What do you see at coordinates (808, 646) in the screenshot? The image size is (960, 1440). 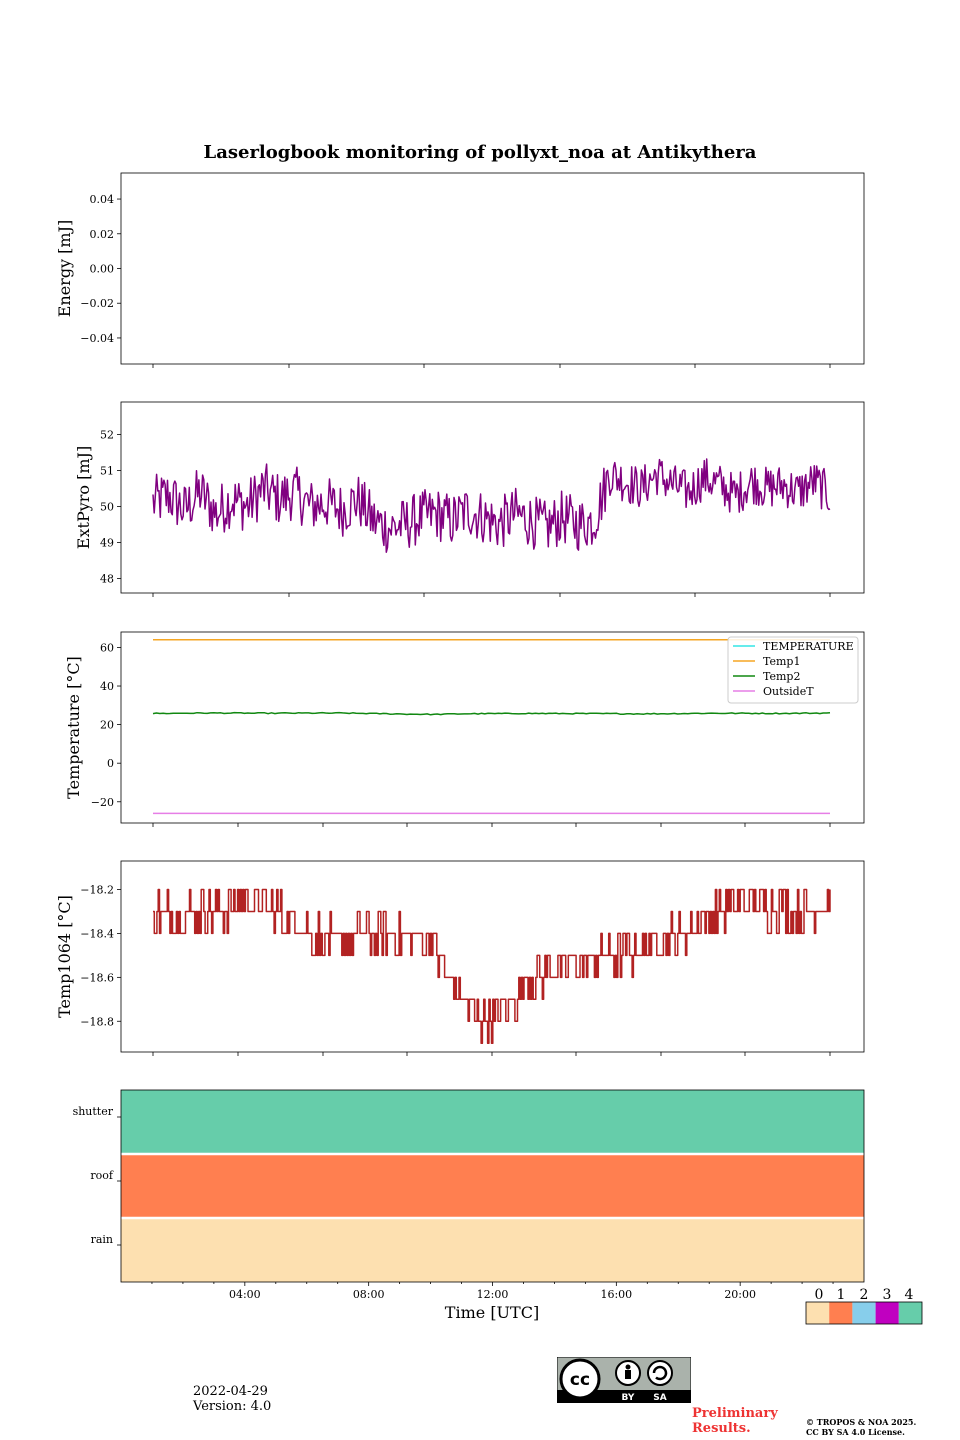 I see `legend-entry-temperature: TEMPERATURE` at bounding box center [808, 646].